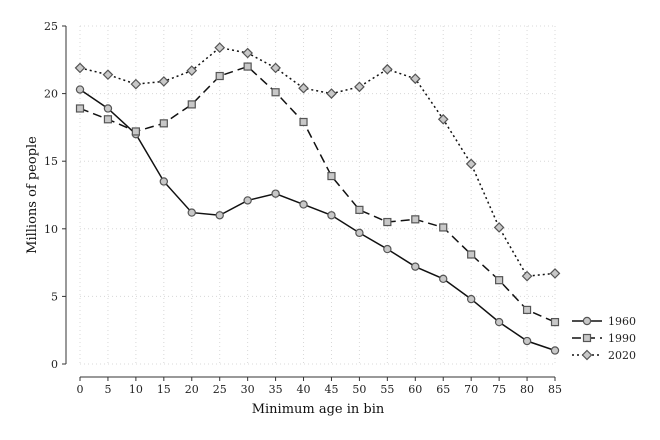 This screenshot has width=660, height=440. I want to click on legend: 1960 1990 2020, so click(604, 338).